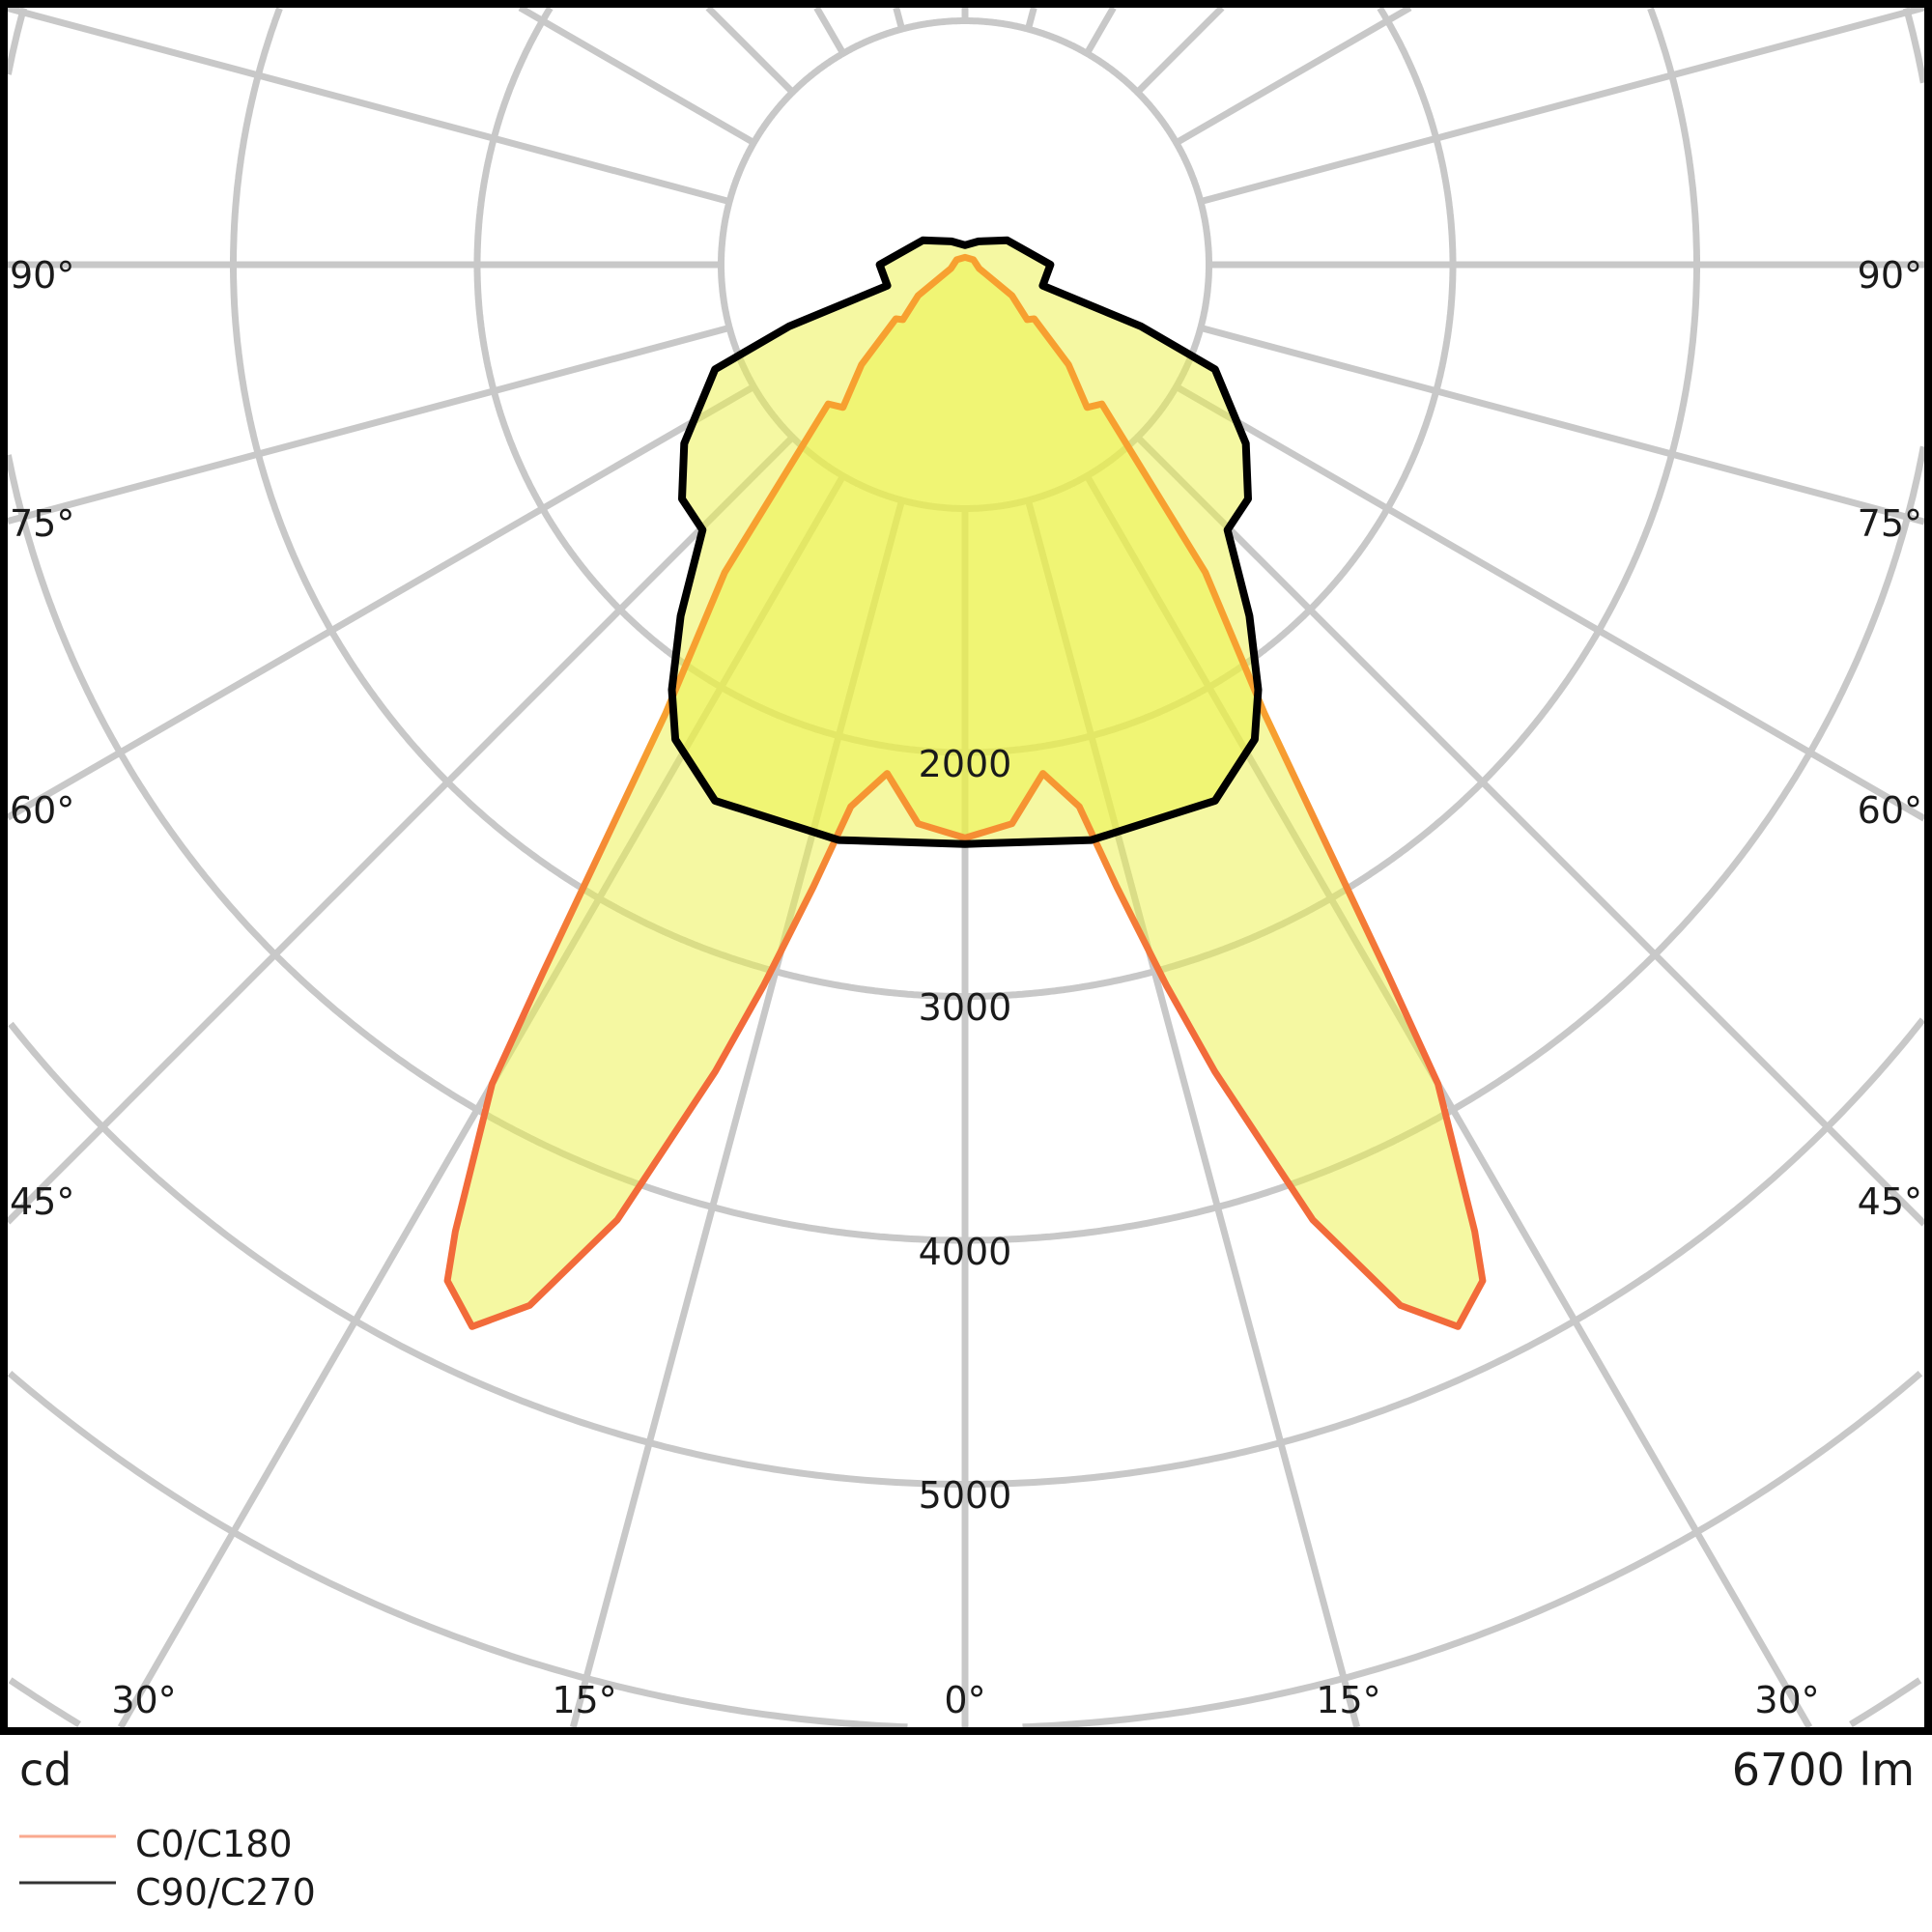  I want to click on series-line-c90-c270, so click(965, 542).